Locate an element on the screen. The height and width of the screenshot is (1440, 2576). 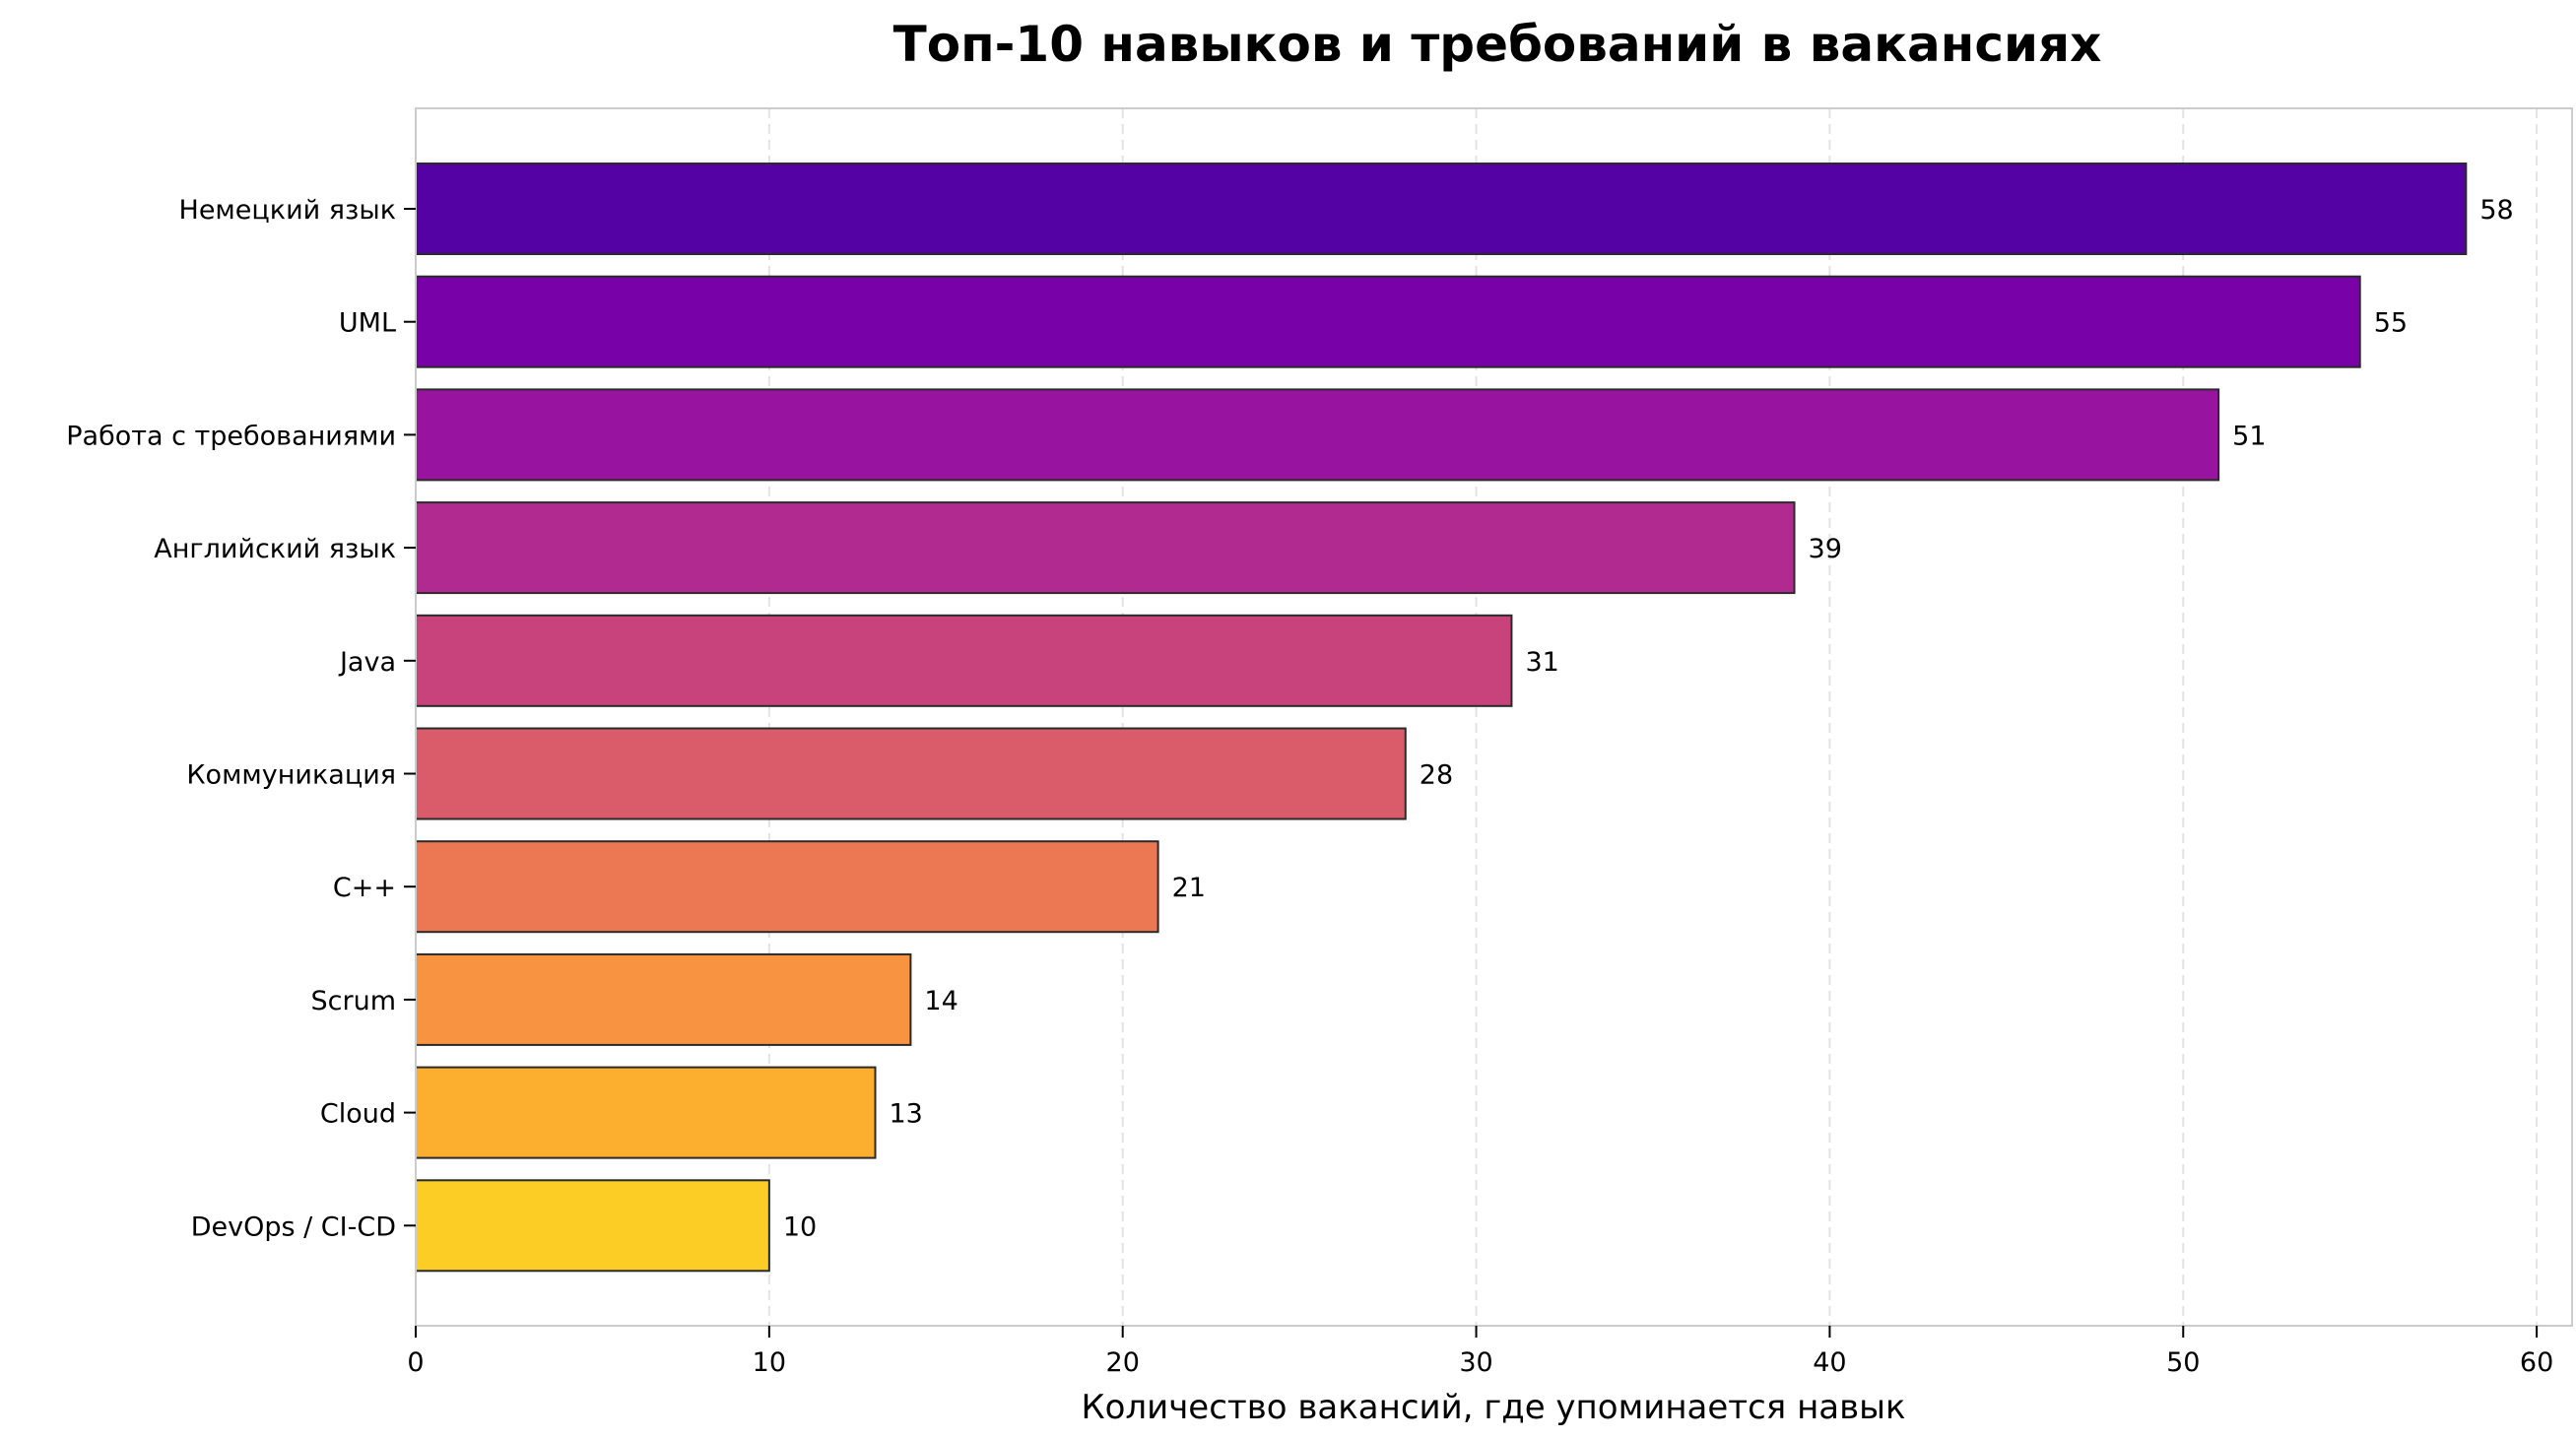
data-label: 39 is located at coordinates (1826, 549).